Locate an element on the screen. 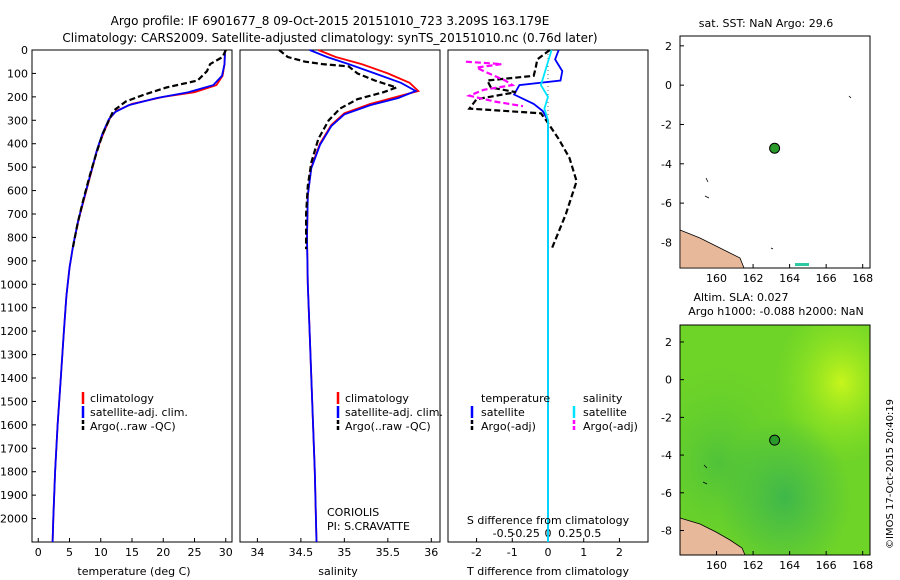 This screenshot has height=580, width=900. land-mass is located at coordinates (712, 249).